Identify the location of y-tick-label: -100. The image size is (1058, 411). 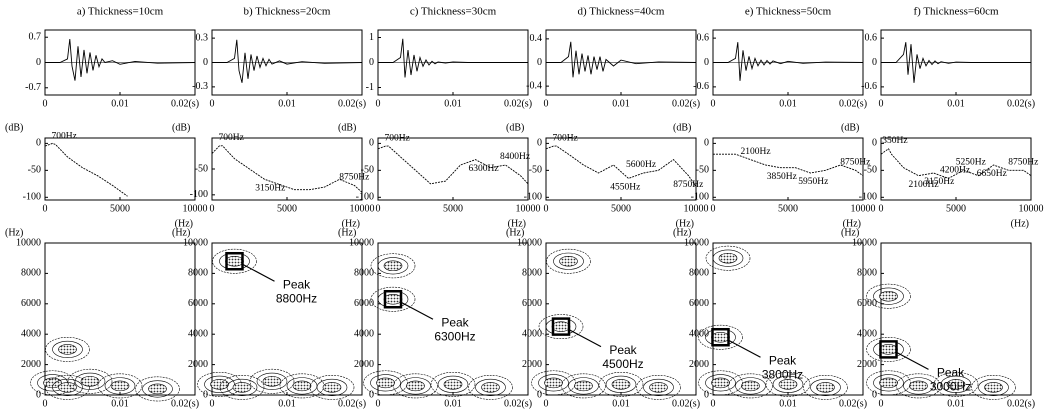
(32, 197).